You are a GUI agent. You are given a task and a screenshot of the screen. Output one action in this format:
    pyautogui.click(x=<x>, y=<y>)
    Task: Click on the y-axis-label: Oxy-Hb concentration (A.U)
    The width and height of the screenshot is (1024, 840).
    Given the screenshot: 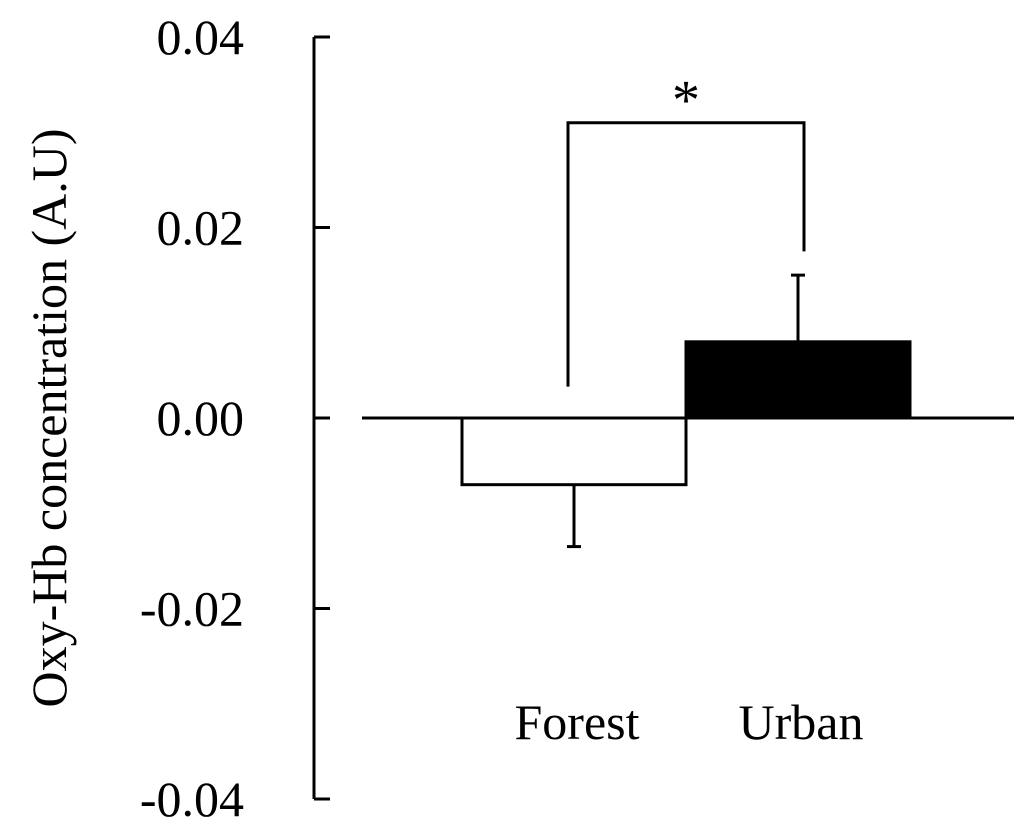 What is the action you would take?
    pyautogui.click(x=49, y=418)
    